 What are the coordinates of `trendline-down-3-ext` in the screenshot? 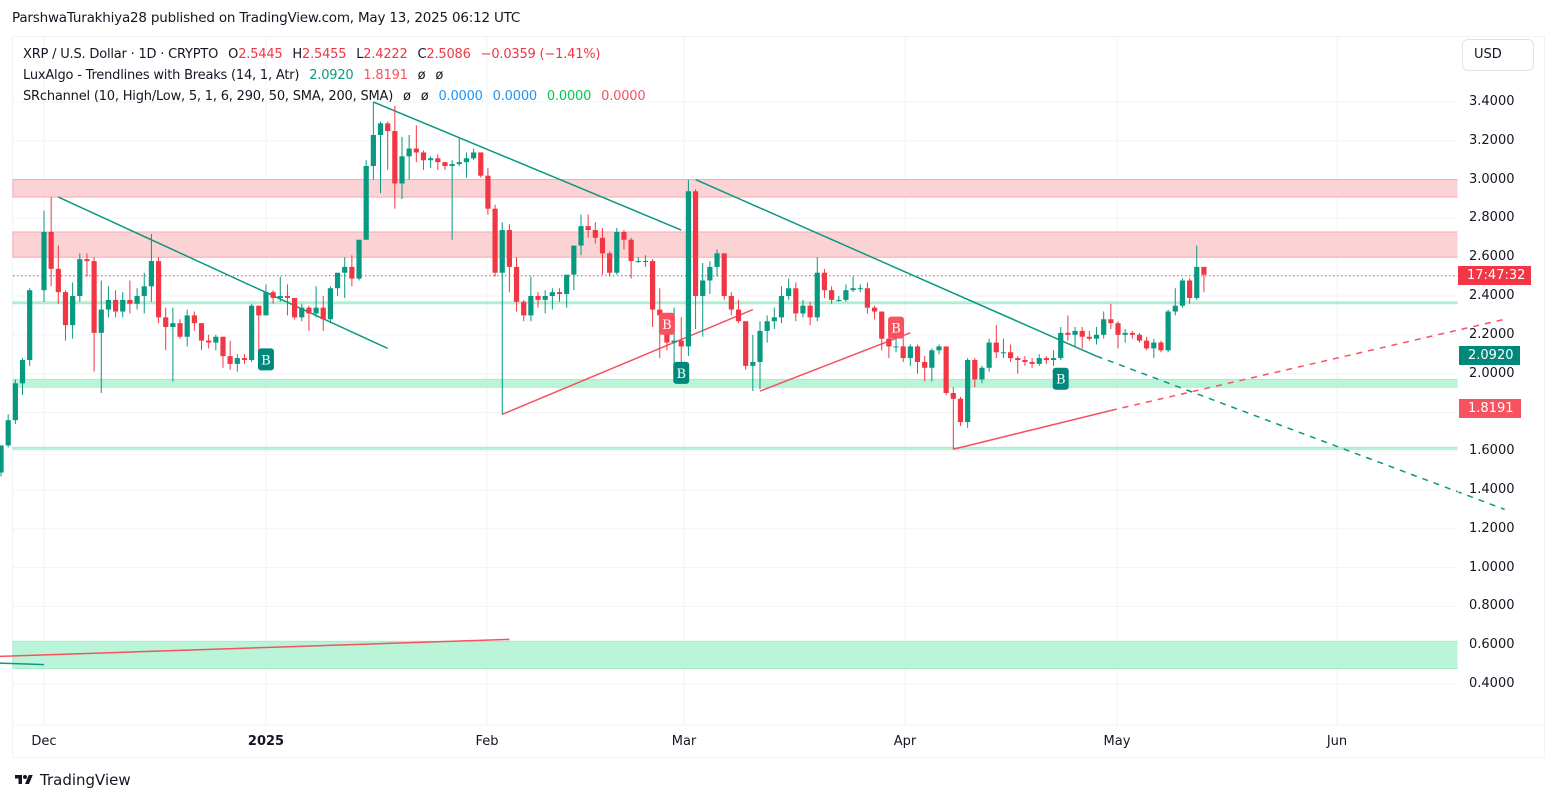 It's located at (1300, 433).